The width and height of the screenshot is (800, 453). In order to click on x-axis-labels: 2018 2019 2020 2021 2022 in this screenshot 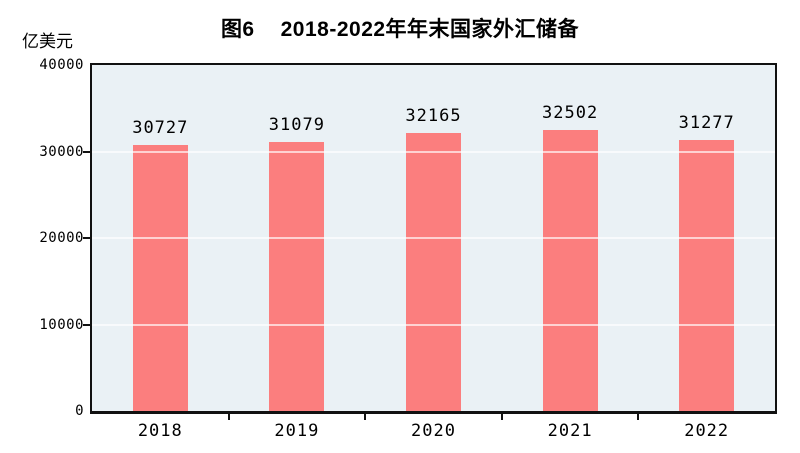, I will do `click(433, 434)`.